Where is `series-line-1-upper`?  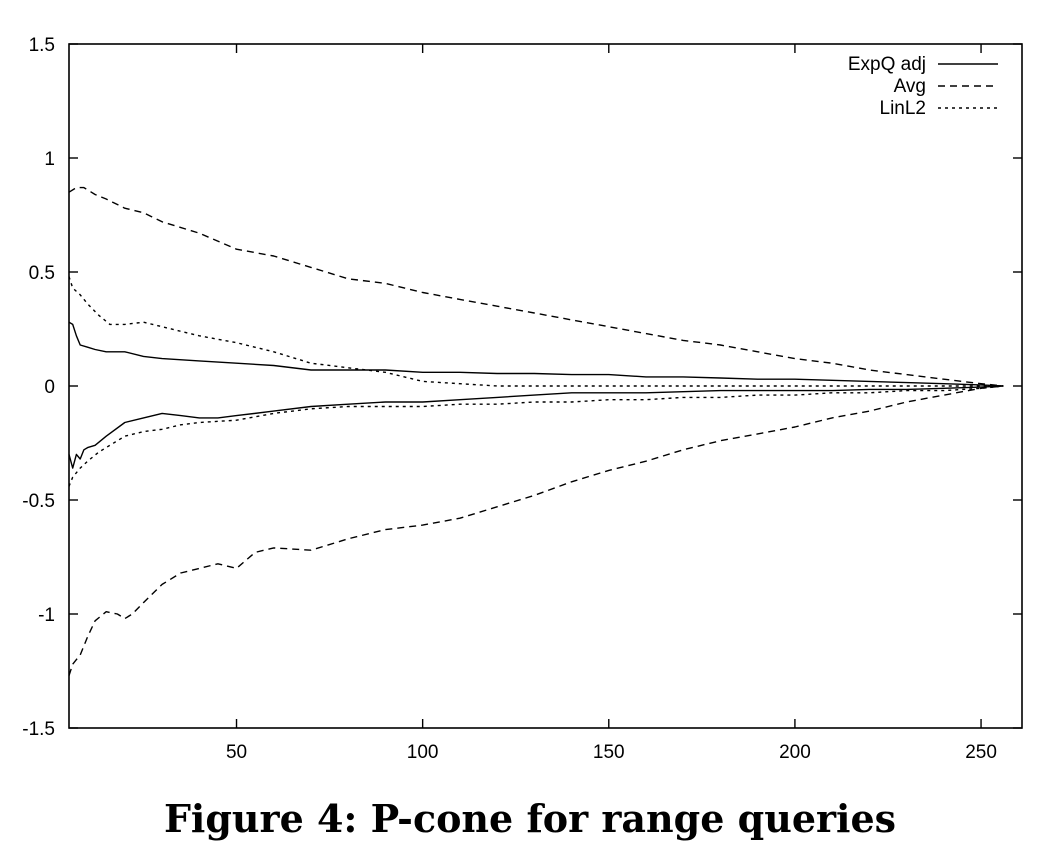
series-line-1-upper is located at coordinates (536, 354).